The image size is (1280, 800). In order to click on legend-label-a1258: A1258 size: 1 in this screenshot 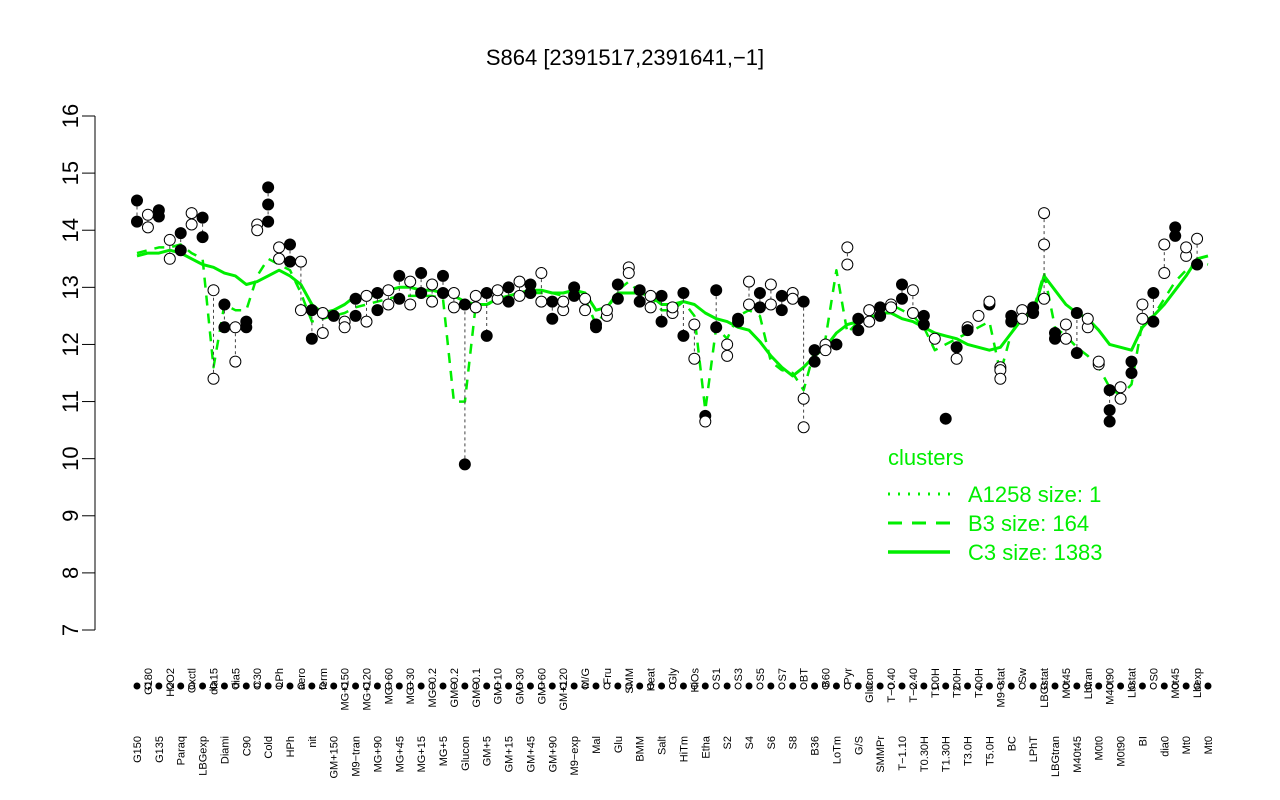, I will do `click(1034, 494)`.